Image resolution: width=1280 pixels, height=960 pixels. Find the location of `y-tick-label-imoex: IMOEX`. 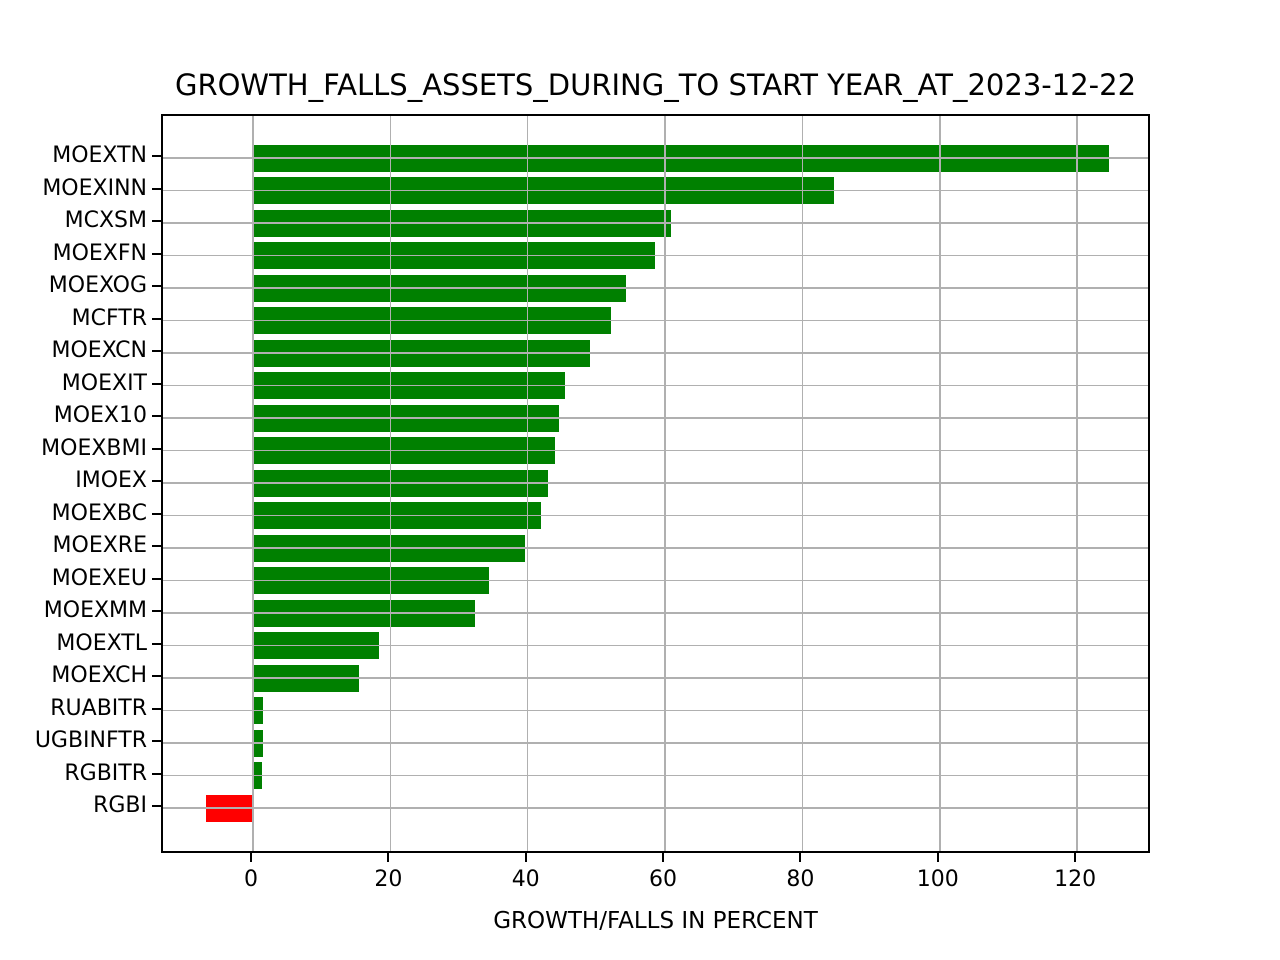

y-tick-label-imoex: IMOEX is located at coordinates (111, 480).